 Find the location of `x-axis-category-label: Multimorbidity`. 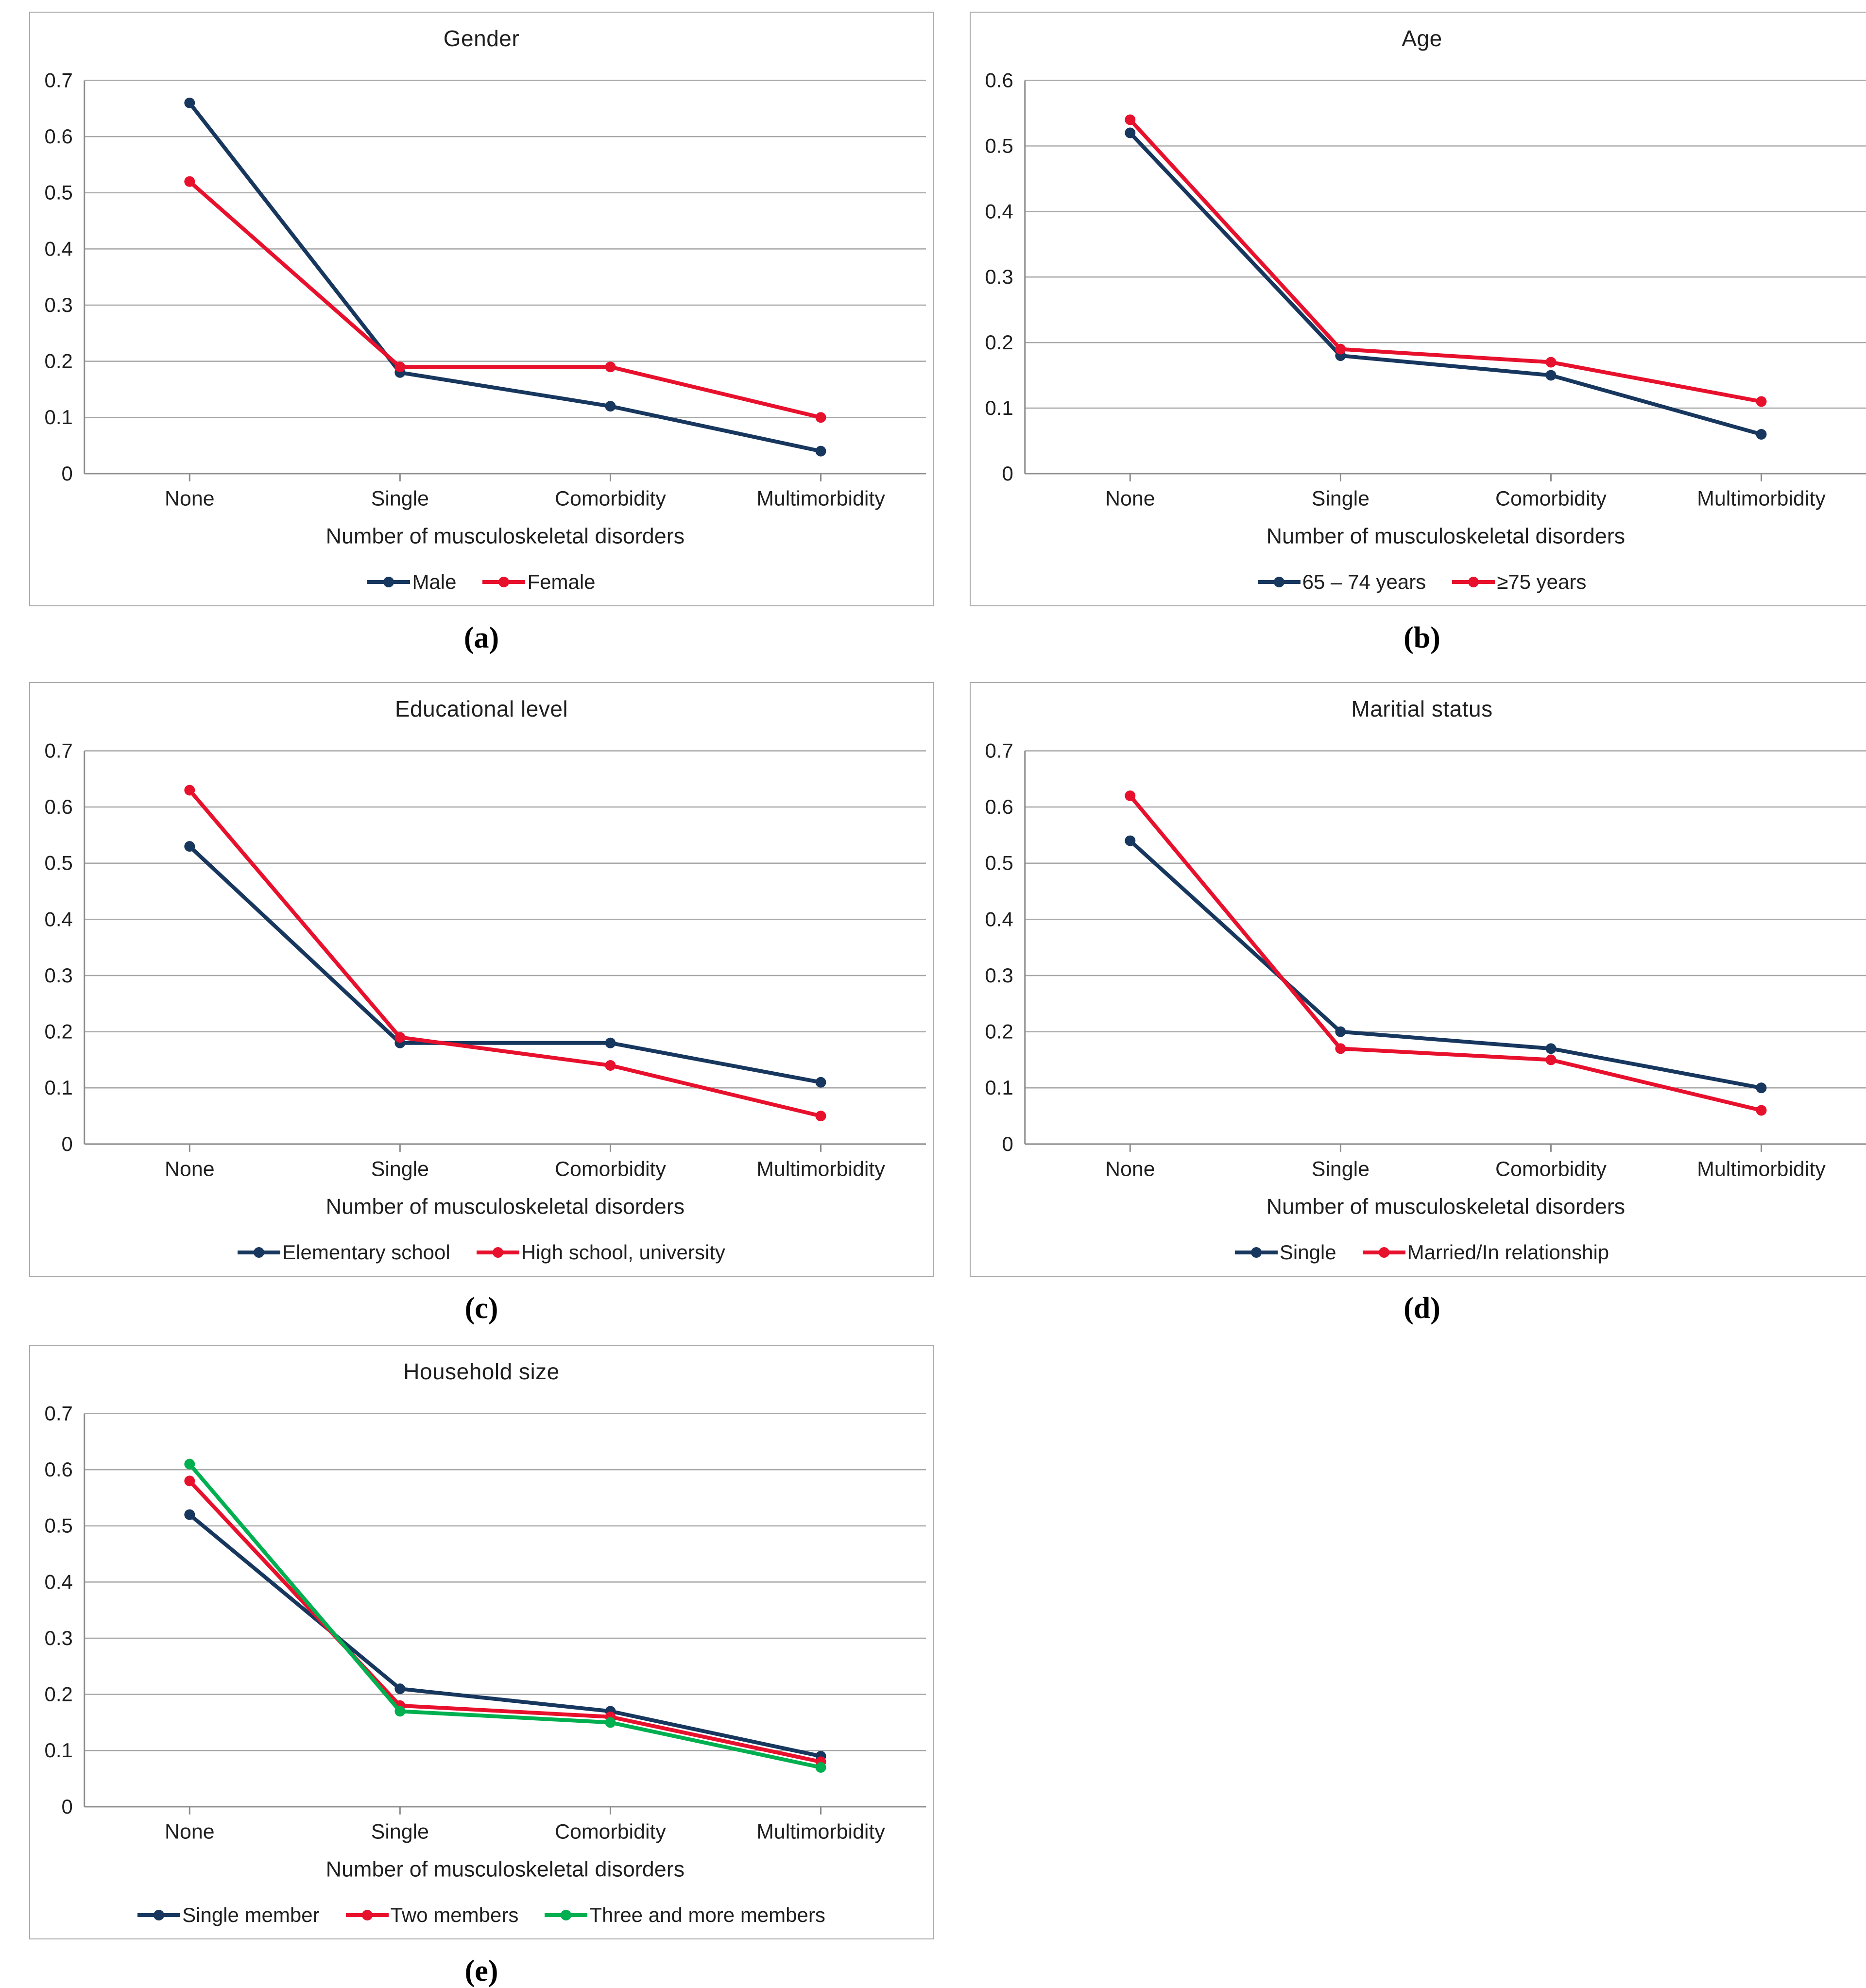

x-axis-category-label: Multimorbidity is located at coordinates (820, 1169).